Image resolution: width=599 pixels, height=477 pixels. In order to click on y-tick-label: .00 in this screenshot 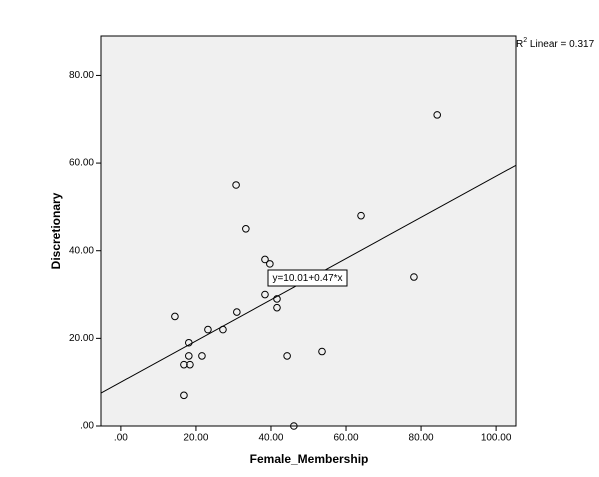, I will do `click(87, 426)`.